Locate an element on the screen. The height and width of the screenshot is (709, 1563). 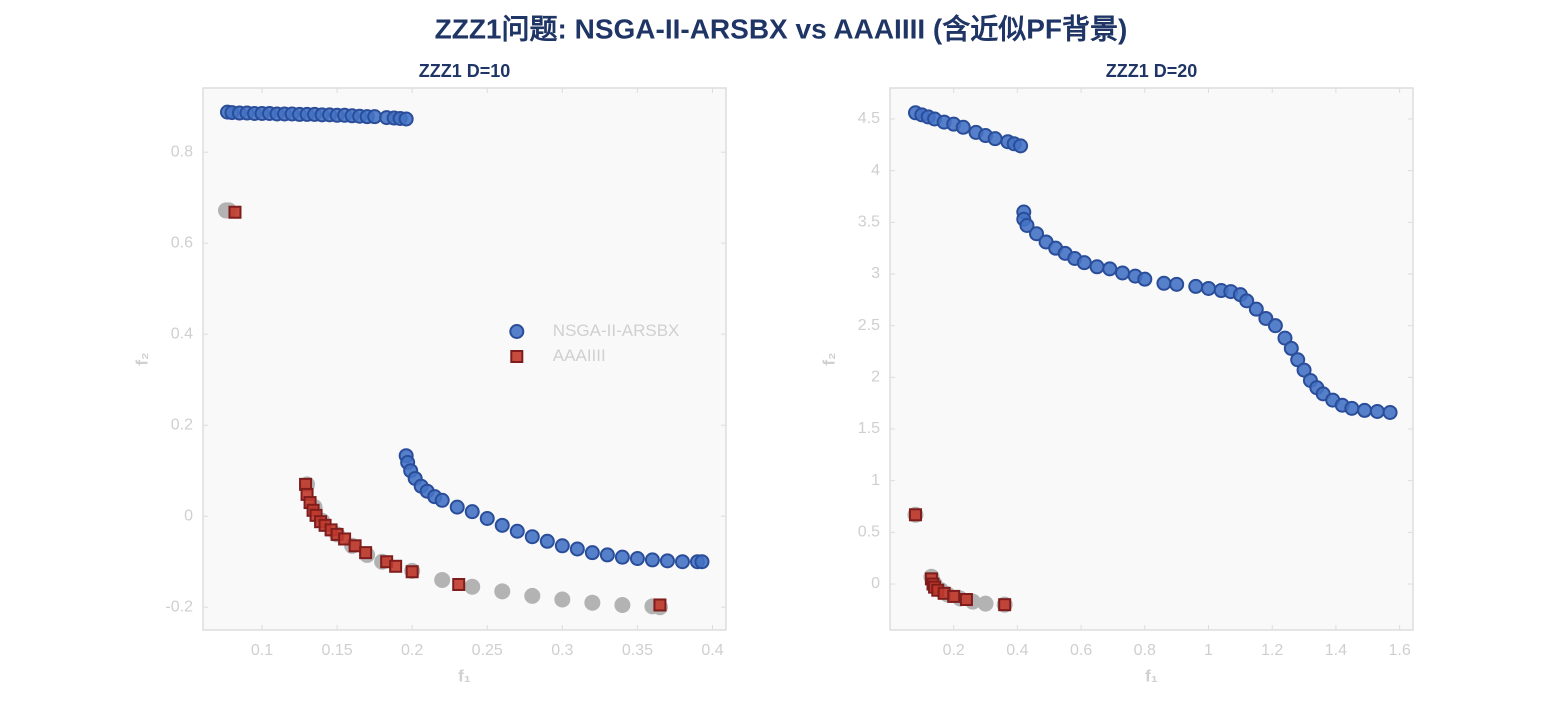
y-tick-label: 4.5 is located at coordinates (869, 118).